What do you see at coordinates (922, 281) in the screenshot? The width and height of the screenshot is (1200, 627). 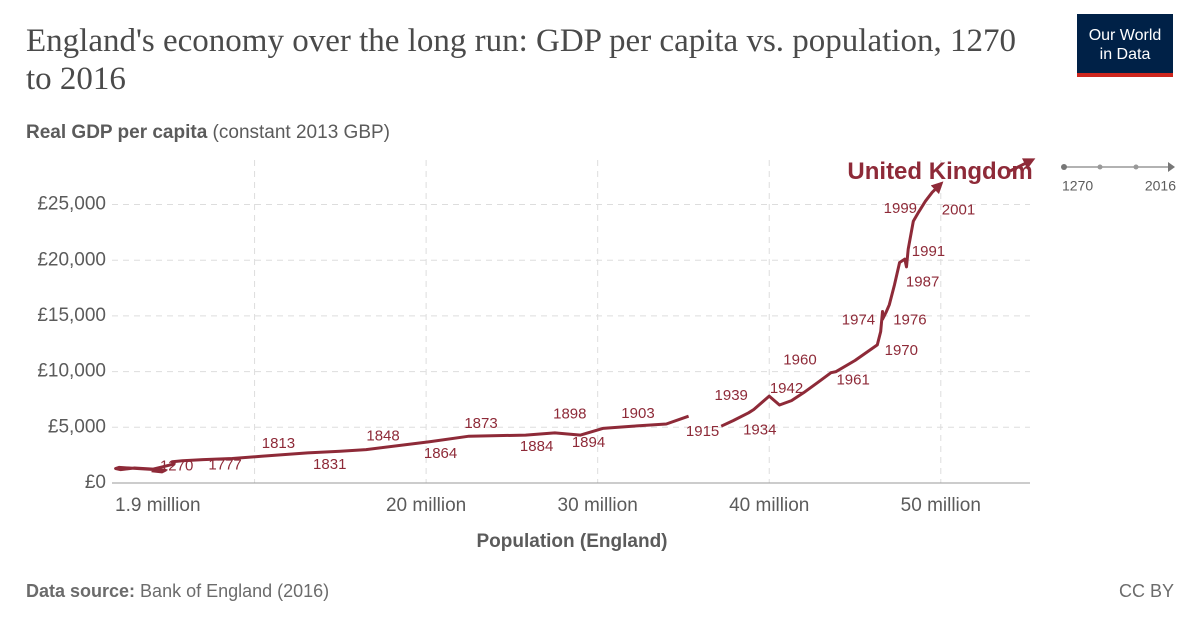 I see `point-label: 1987` at bounding box center [922, 281].